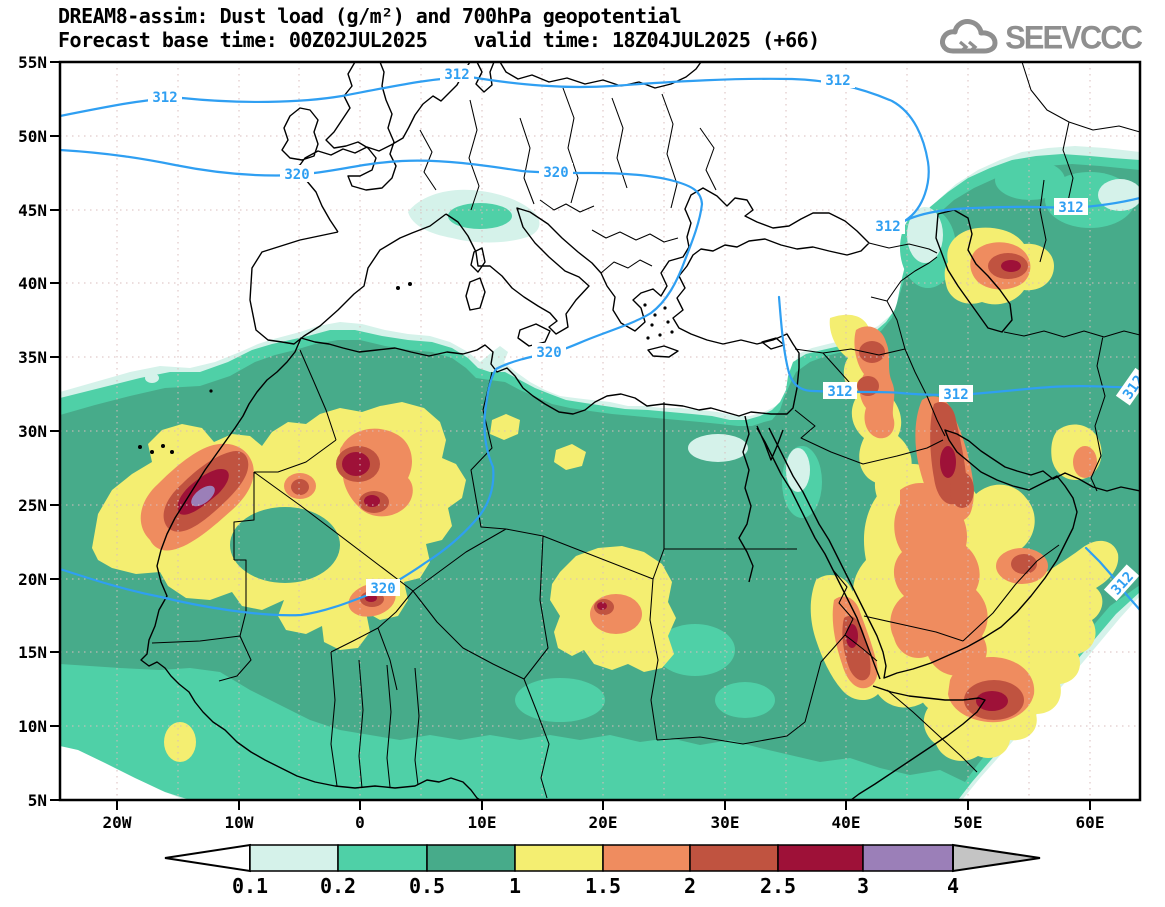 Image resolution: width=1165 pixels, height=907 pixels. What do you see at coordinates (32, 652) in the screenshot?
I see `lat-tick-label: 15N` at bounding box center [32, 652].